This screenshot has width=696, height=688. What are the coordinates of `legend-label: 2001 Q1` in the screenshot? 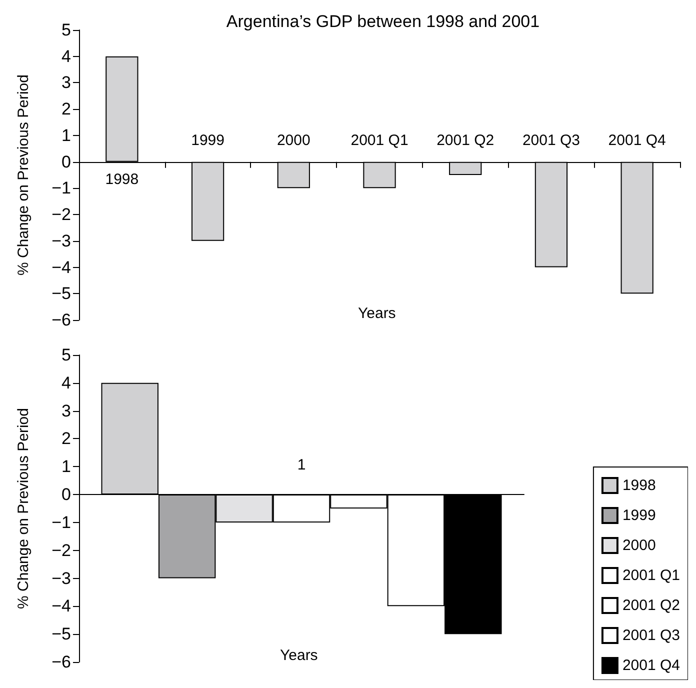 It's located at (651, 575).